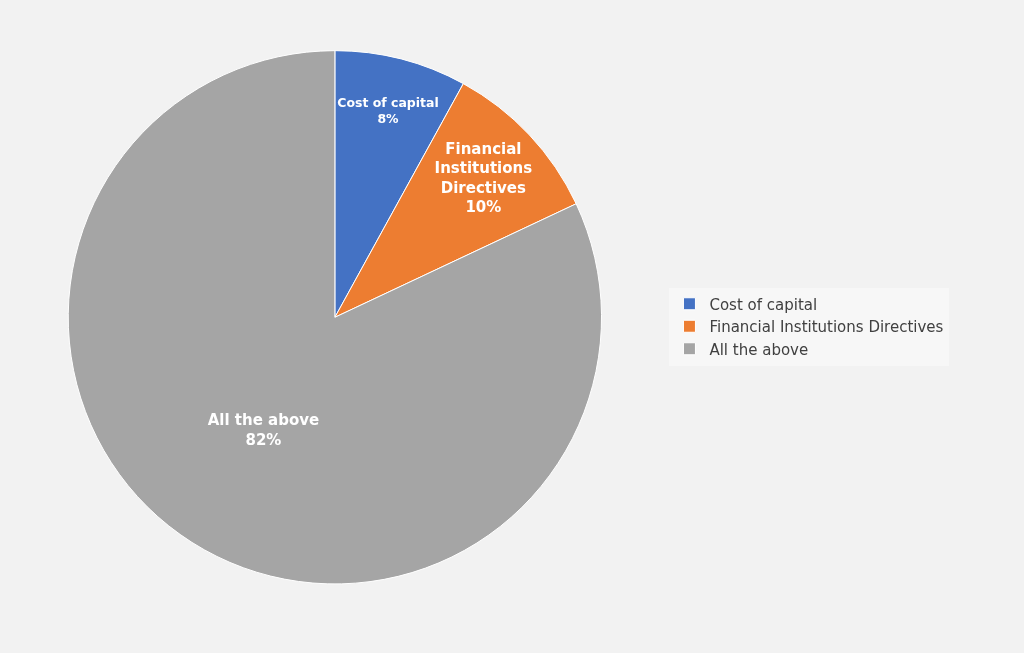  Describe the element at coordinates (759, 349) in the screenshot. I see `legend-label: All the above` at that location.